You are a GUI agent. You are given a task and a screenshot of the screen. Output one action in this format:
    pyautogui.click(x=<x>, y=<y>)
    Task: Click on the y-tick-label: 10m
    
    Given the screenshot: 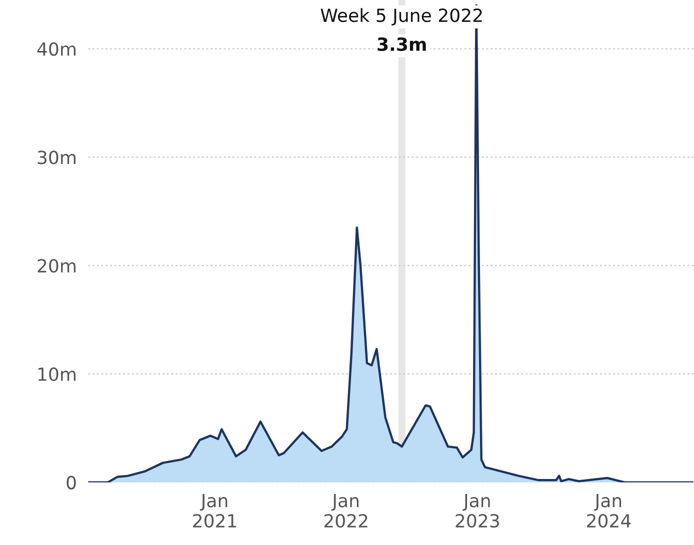 What is the action you would take?
    pyautogui.click(x=57, y=374)
    